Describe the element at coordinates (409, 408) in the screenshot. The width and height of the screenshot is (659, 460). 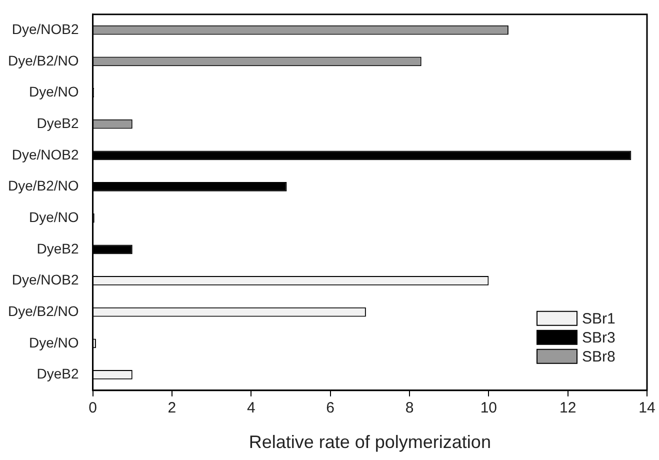
I see `x-tick-label: 8` at that location.